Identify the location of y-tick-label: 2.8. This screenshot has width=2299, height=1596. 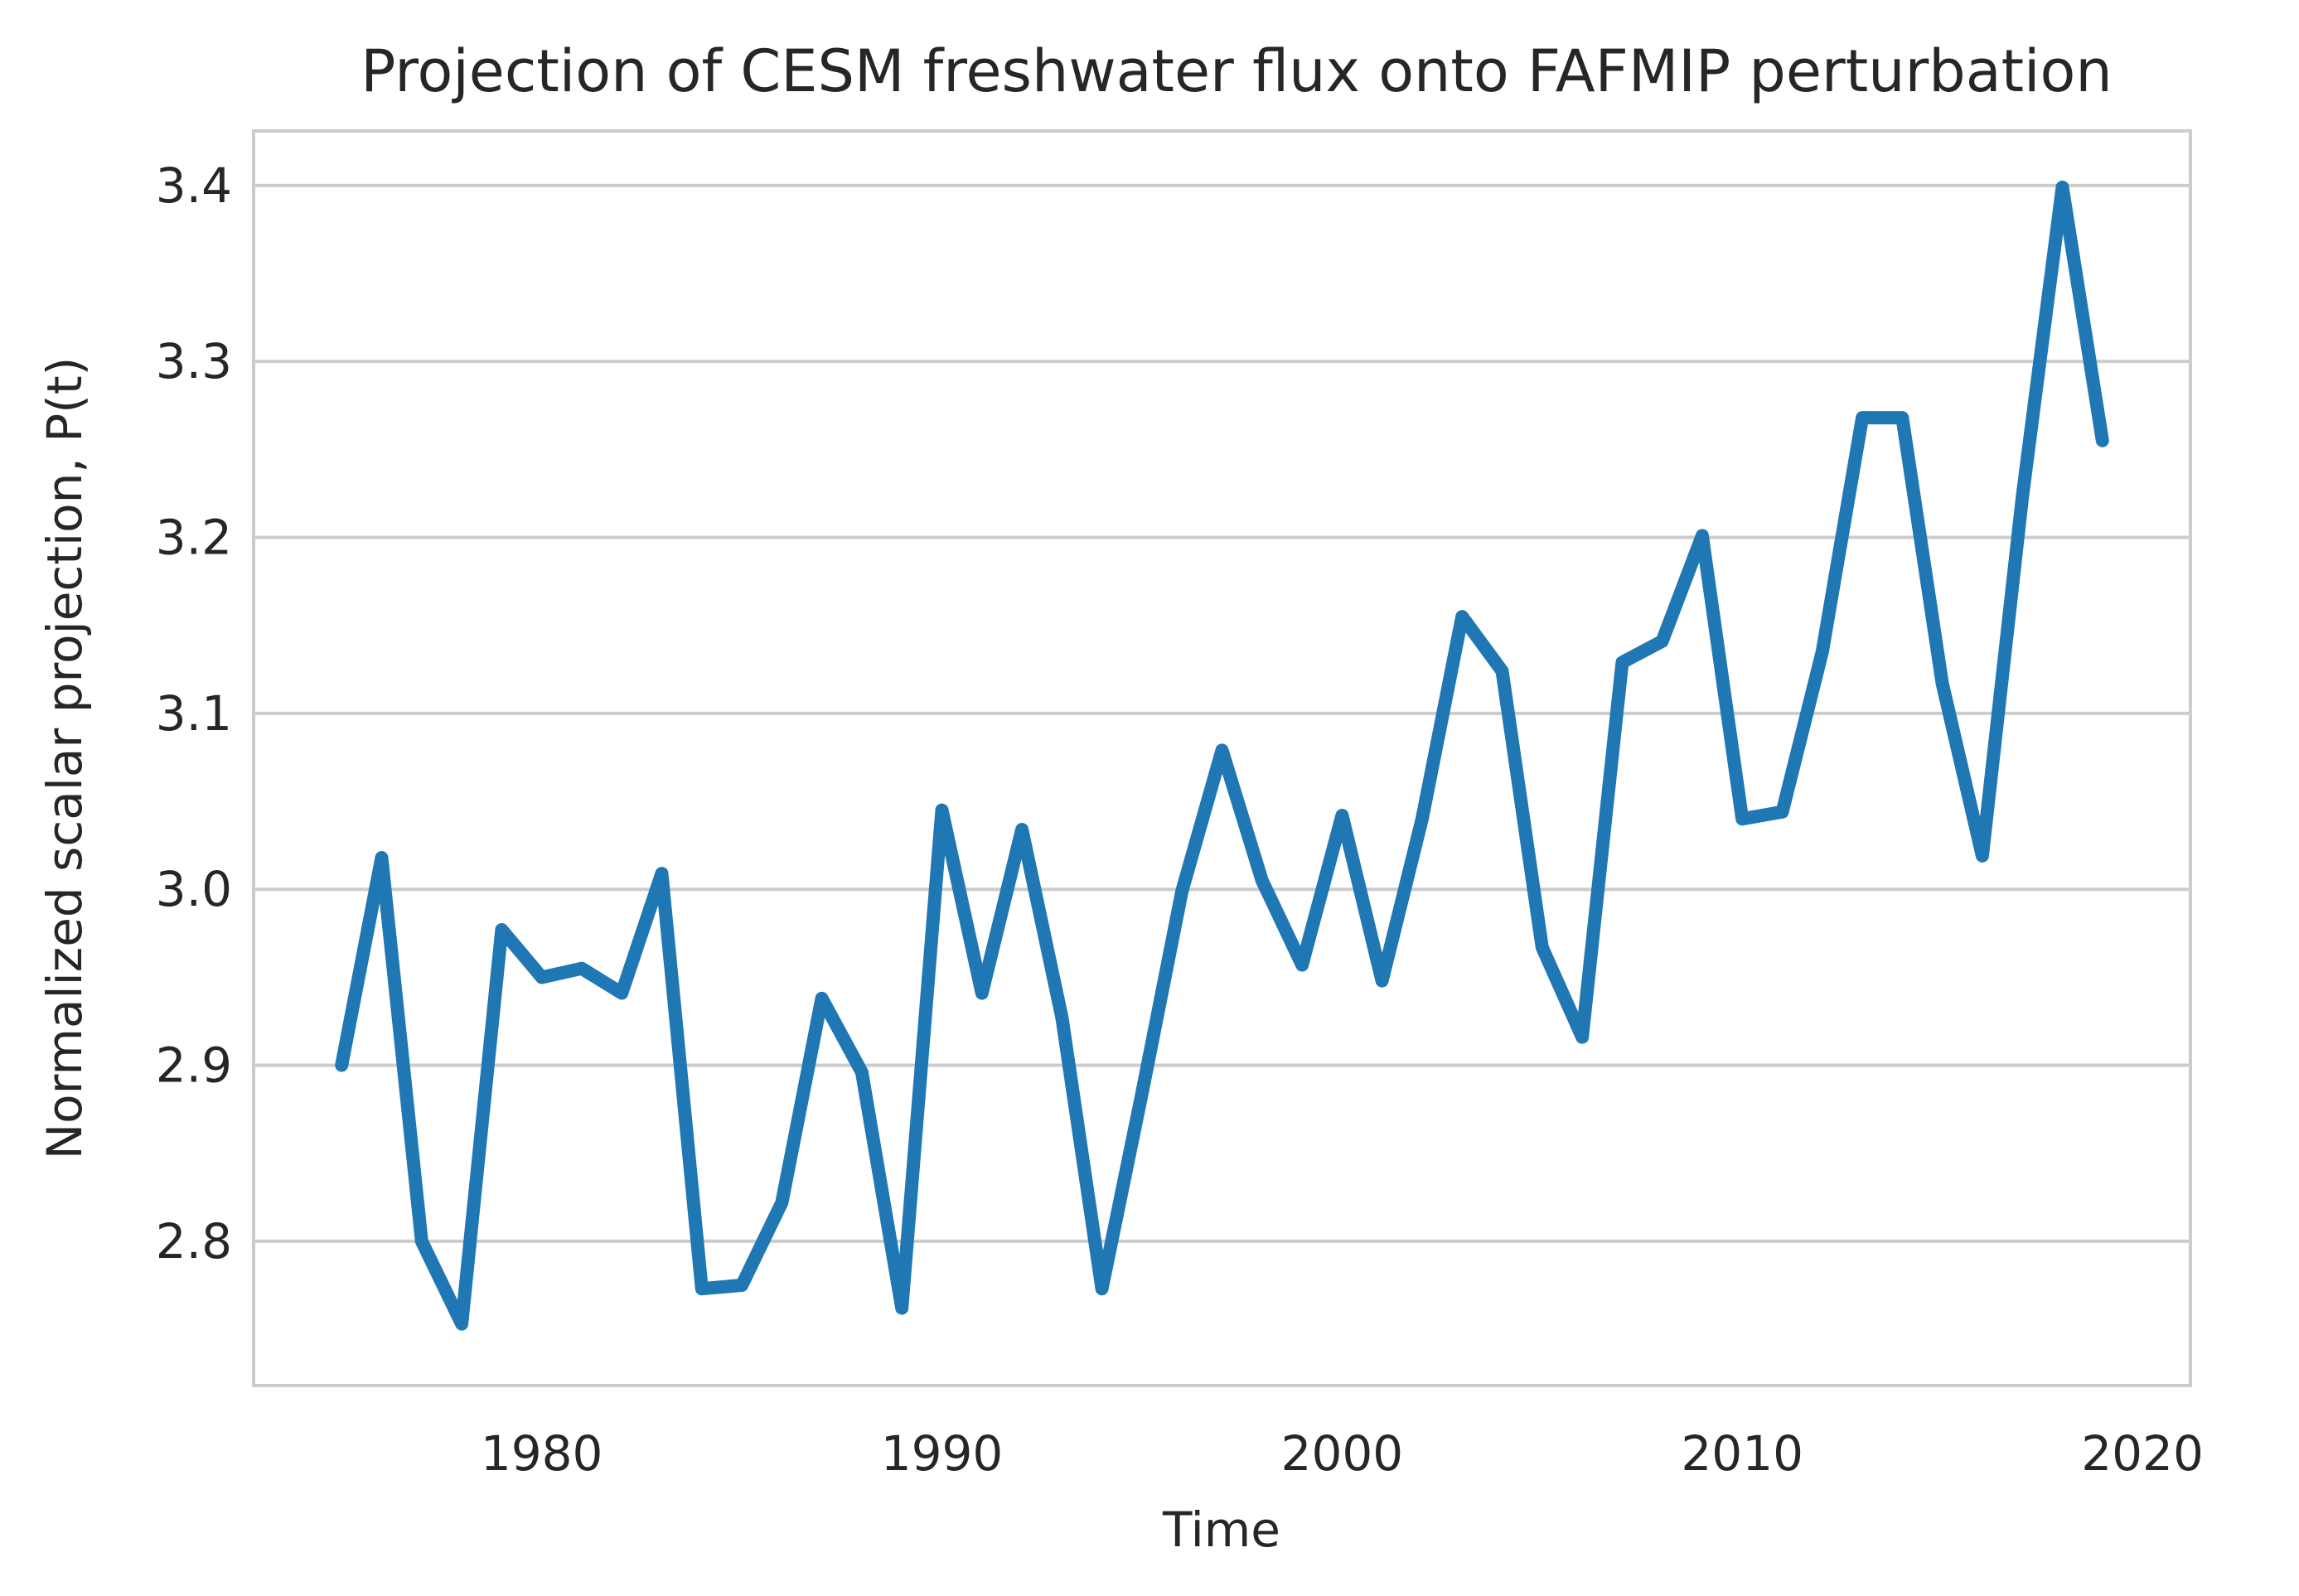
(194, 1241).